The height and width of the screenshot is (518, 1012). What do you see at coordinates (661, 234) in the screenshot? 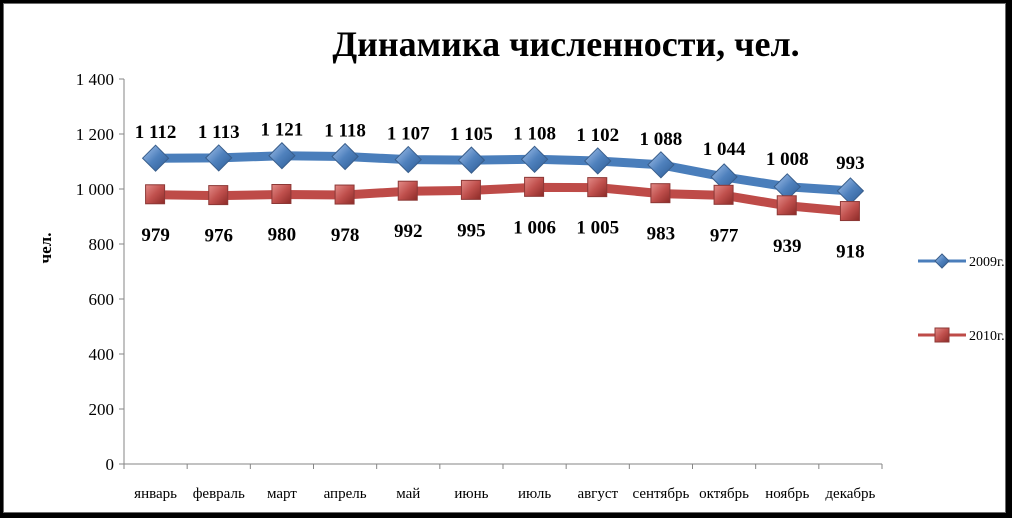
I see `data-label: 983` at bounding box center [661, 234].